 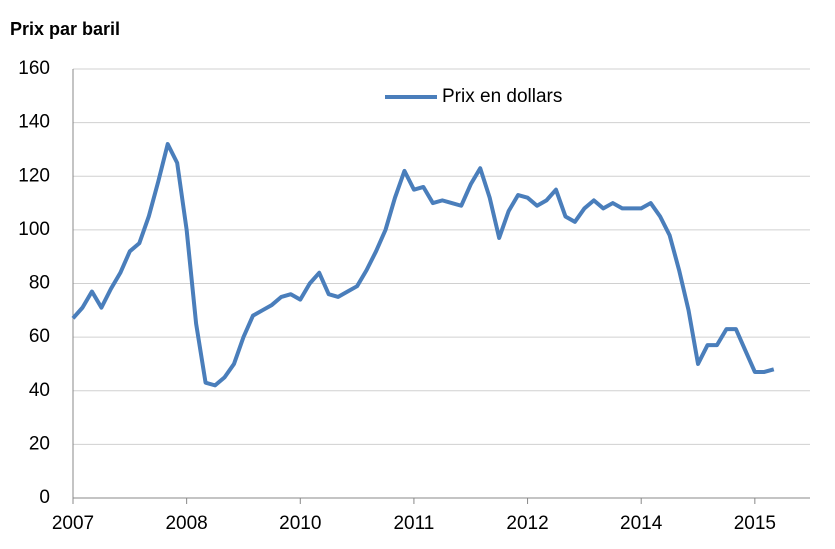 I want to click on chart-title: Prix par baril, so click(x=65, y=29).